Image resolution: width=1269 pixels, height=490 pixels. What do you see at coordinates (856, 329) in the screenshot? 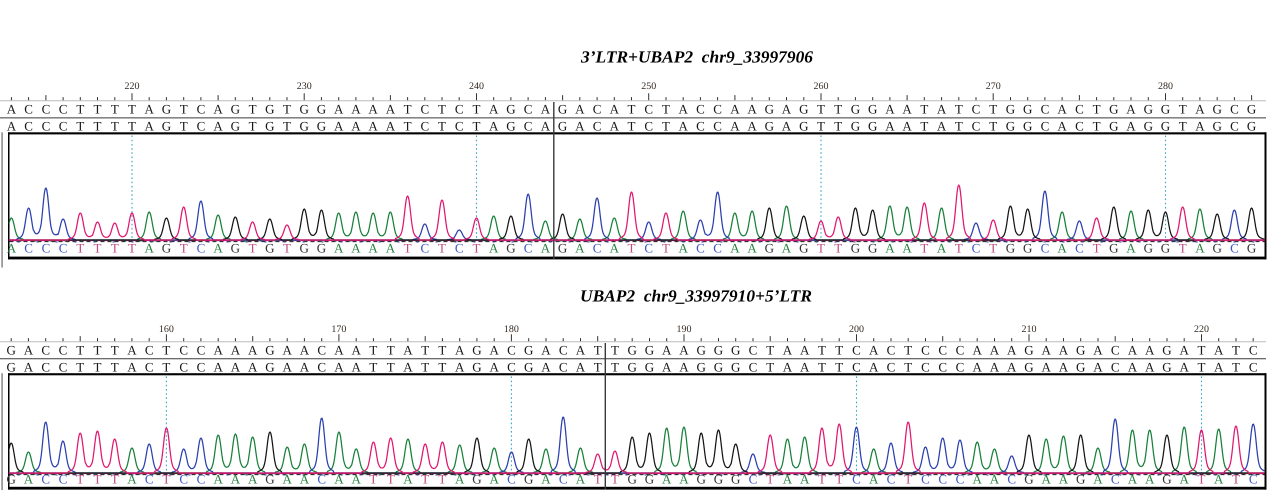
I see `svg-text: 200` at bounding box center [856, 329].